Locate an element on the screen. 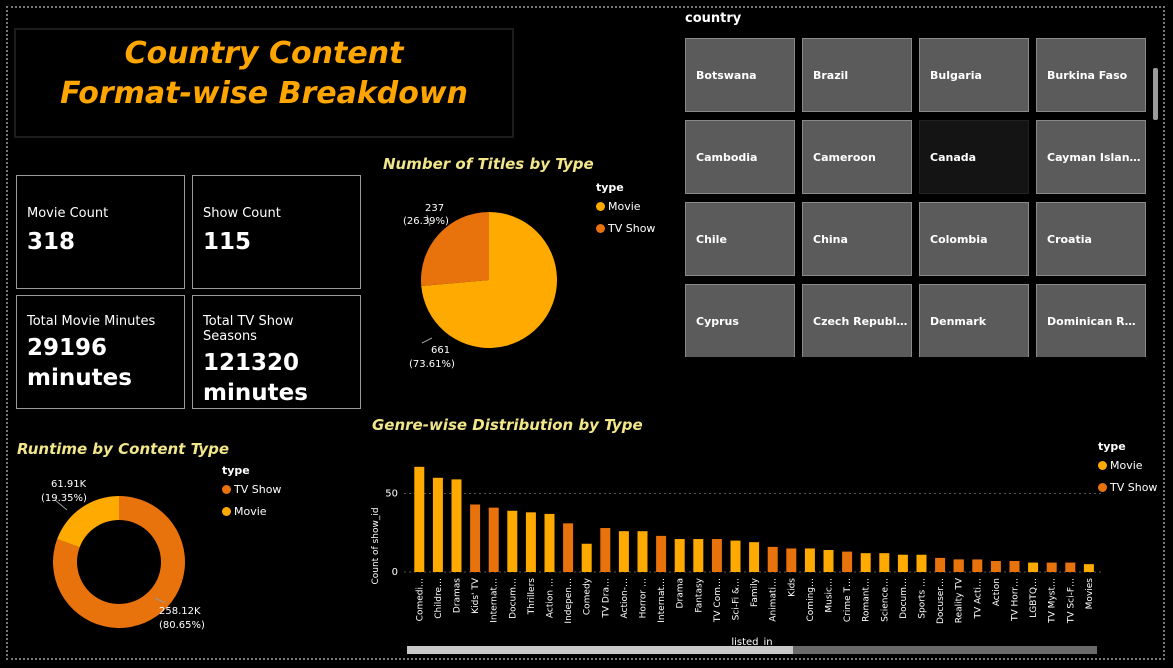 This screenshot has width=1173, height=668. genre-y-tick: 0 is located at coordinates (395, 572).